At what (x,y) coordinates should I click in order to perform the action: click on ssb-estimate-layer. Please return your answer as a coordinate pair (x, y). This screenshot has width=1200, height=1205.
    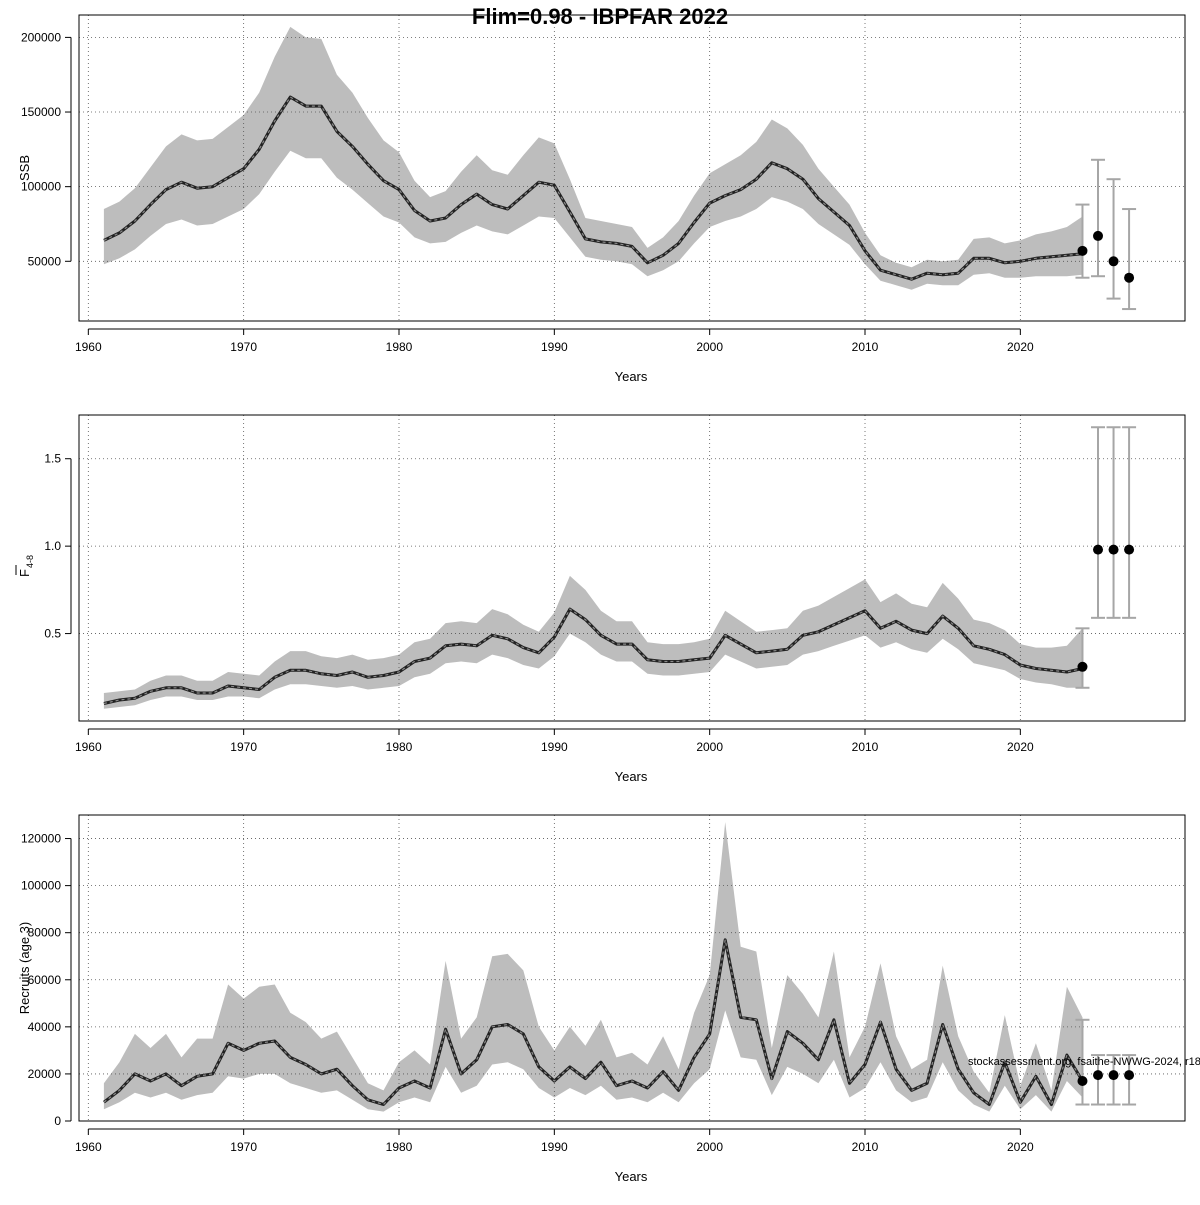
    Looking at the image, I should click on (593, 188).